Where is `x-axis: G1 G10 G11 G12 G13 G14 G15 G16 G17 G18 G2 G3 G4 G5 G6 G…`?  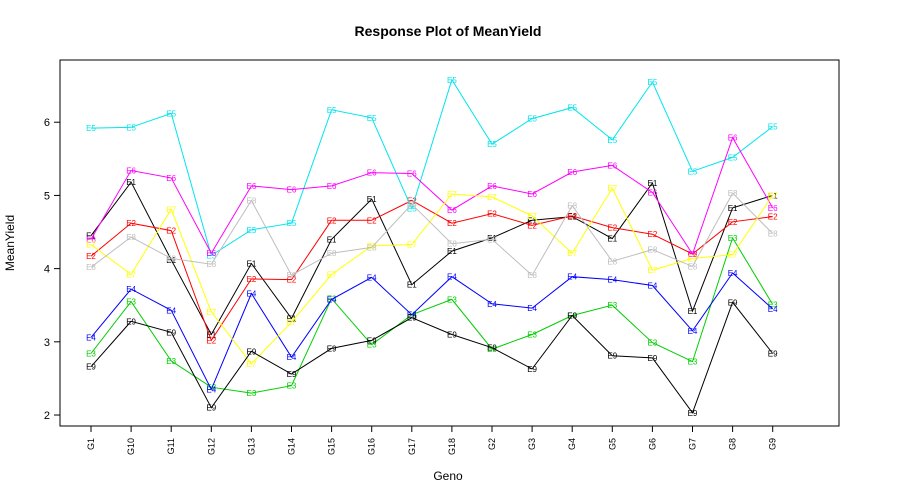
x-axis: G1 G10 G11 G12 G13 G14 G15 G16 G17 G18 G2 G3 G4 G5 G6 G… is located at coordinates (432, 440).